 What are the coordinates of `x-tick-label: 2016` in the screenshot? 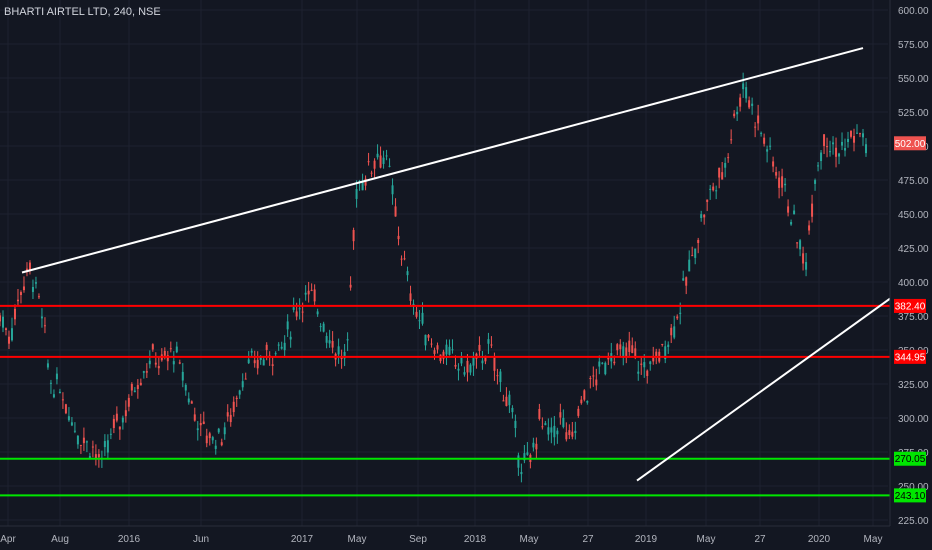 It's located at (129, 539).